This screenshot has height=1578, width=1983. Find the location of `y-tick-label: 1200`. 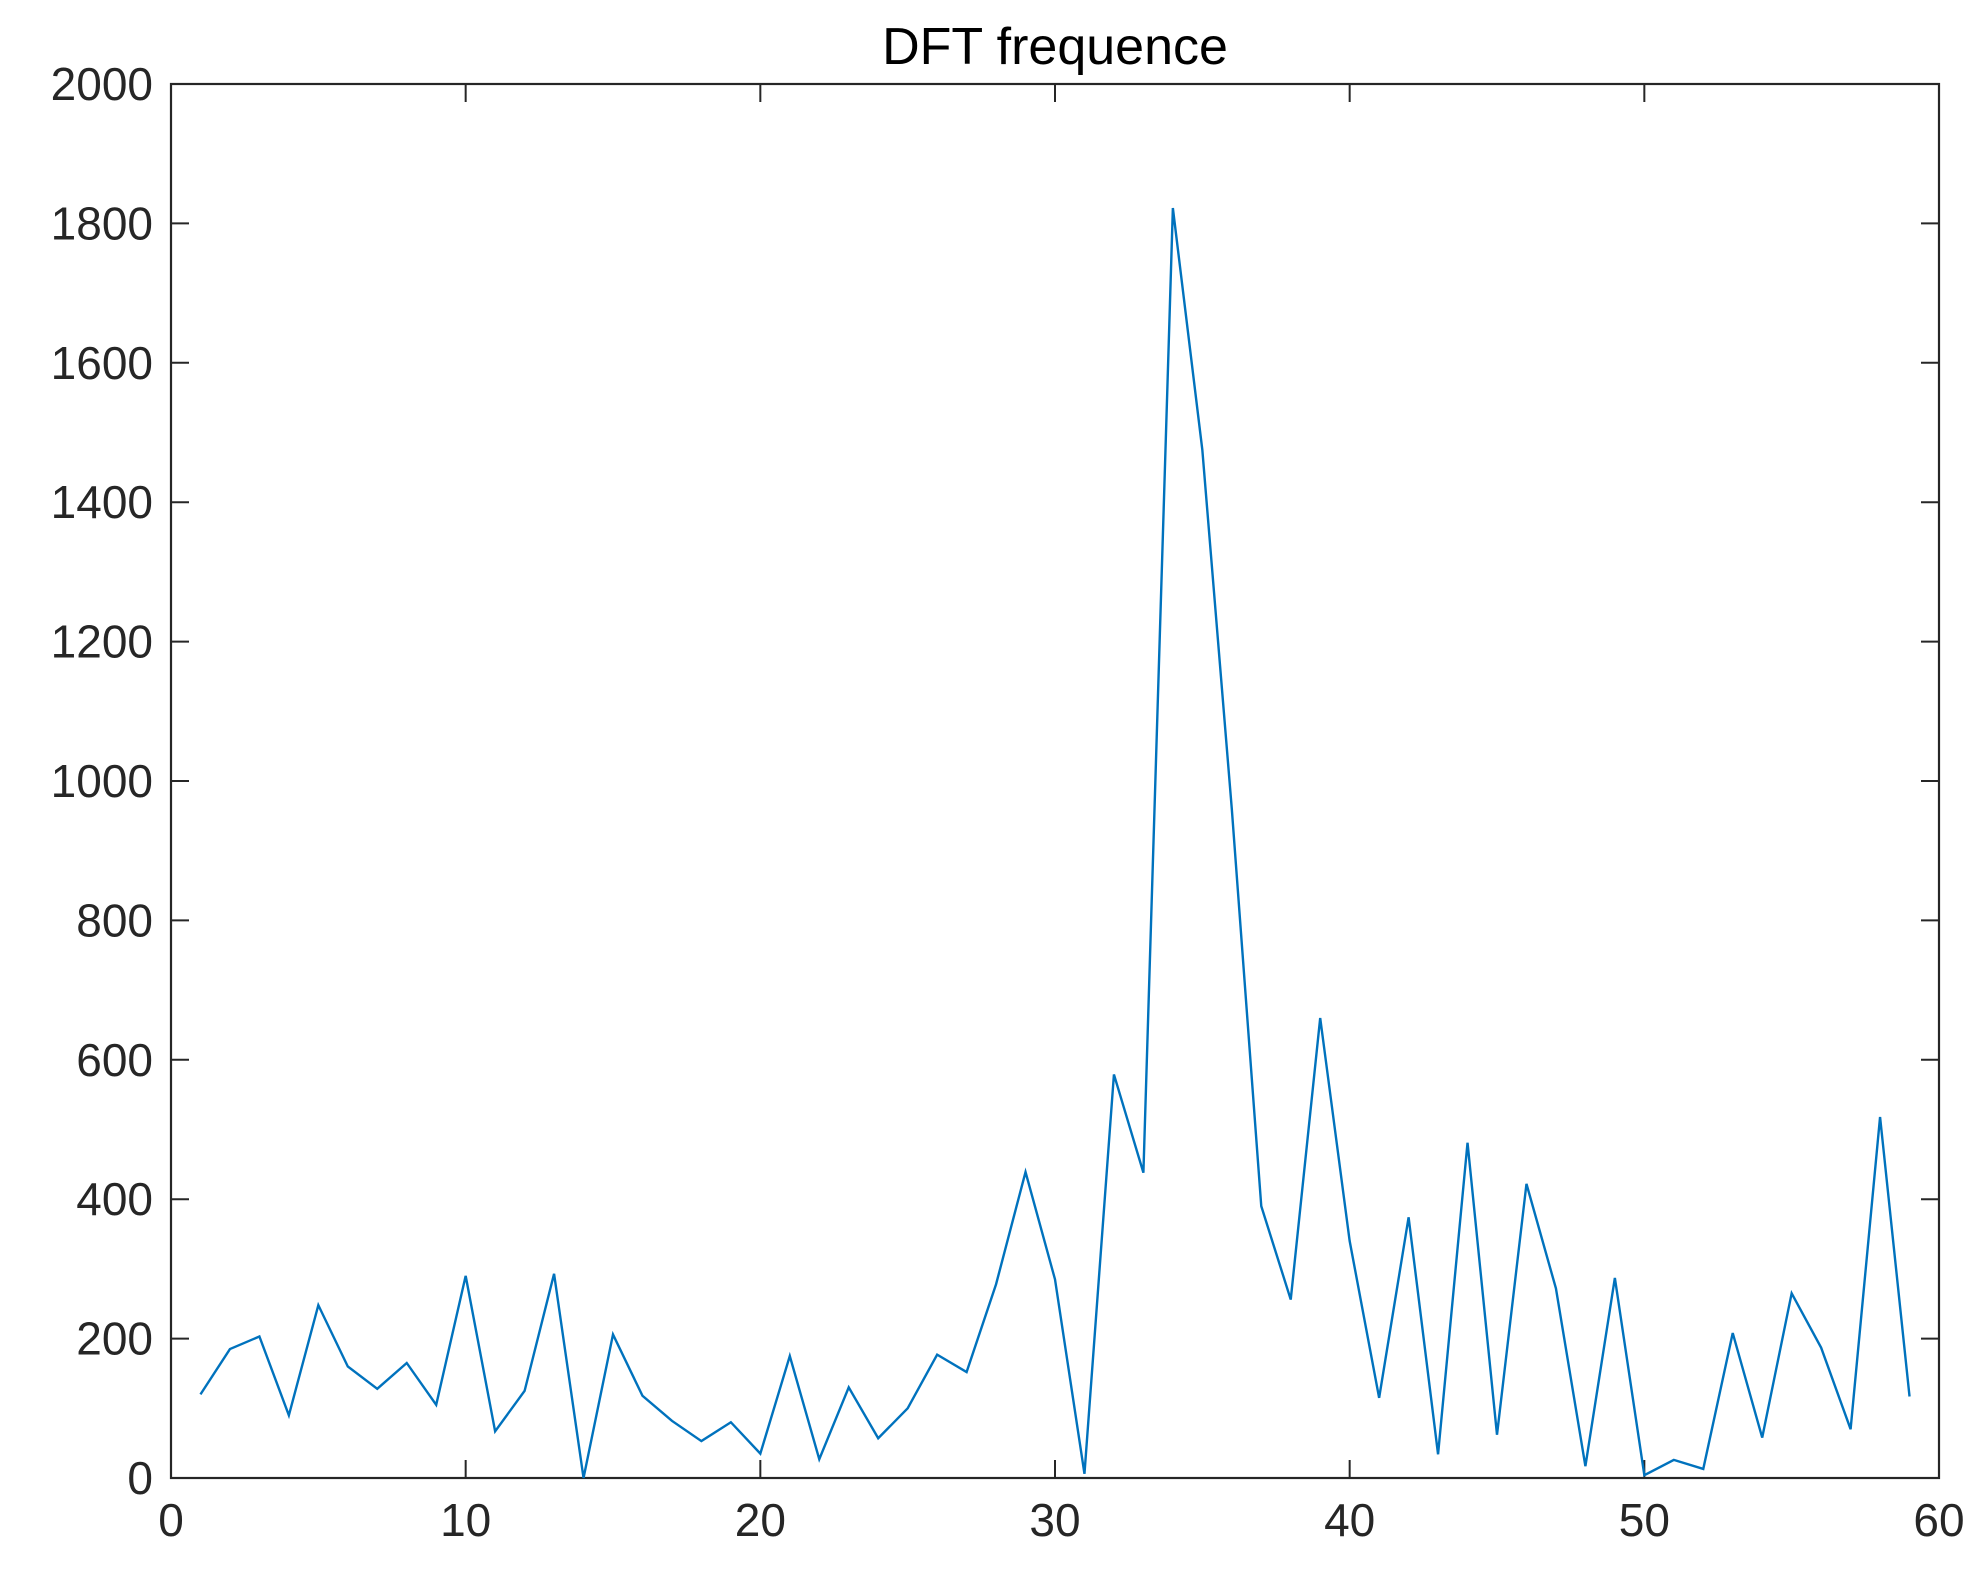

y-tick-label: 1200 is located at coordinates (102, 642).